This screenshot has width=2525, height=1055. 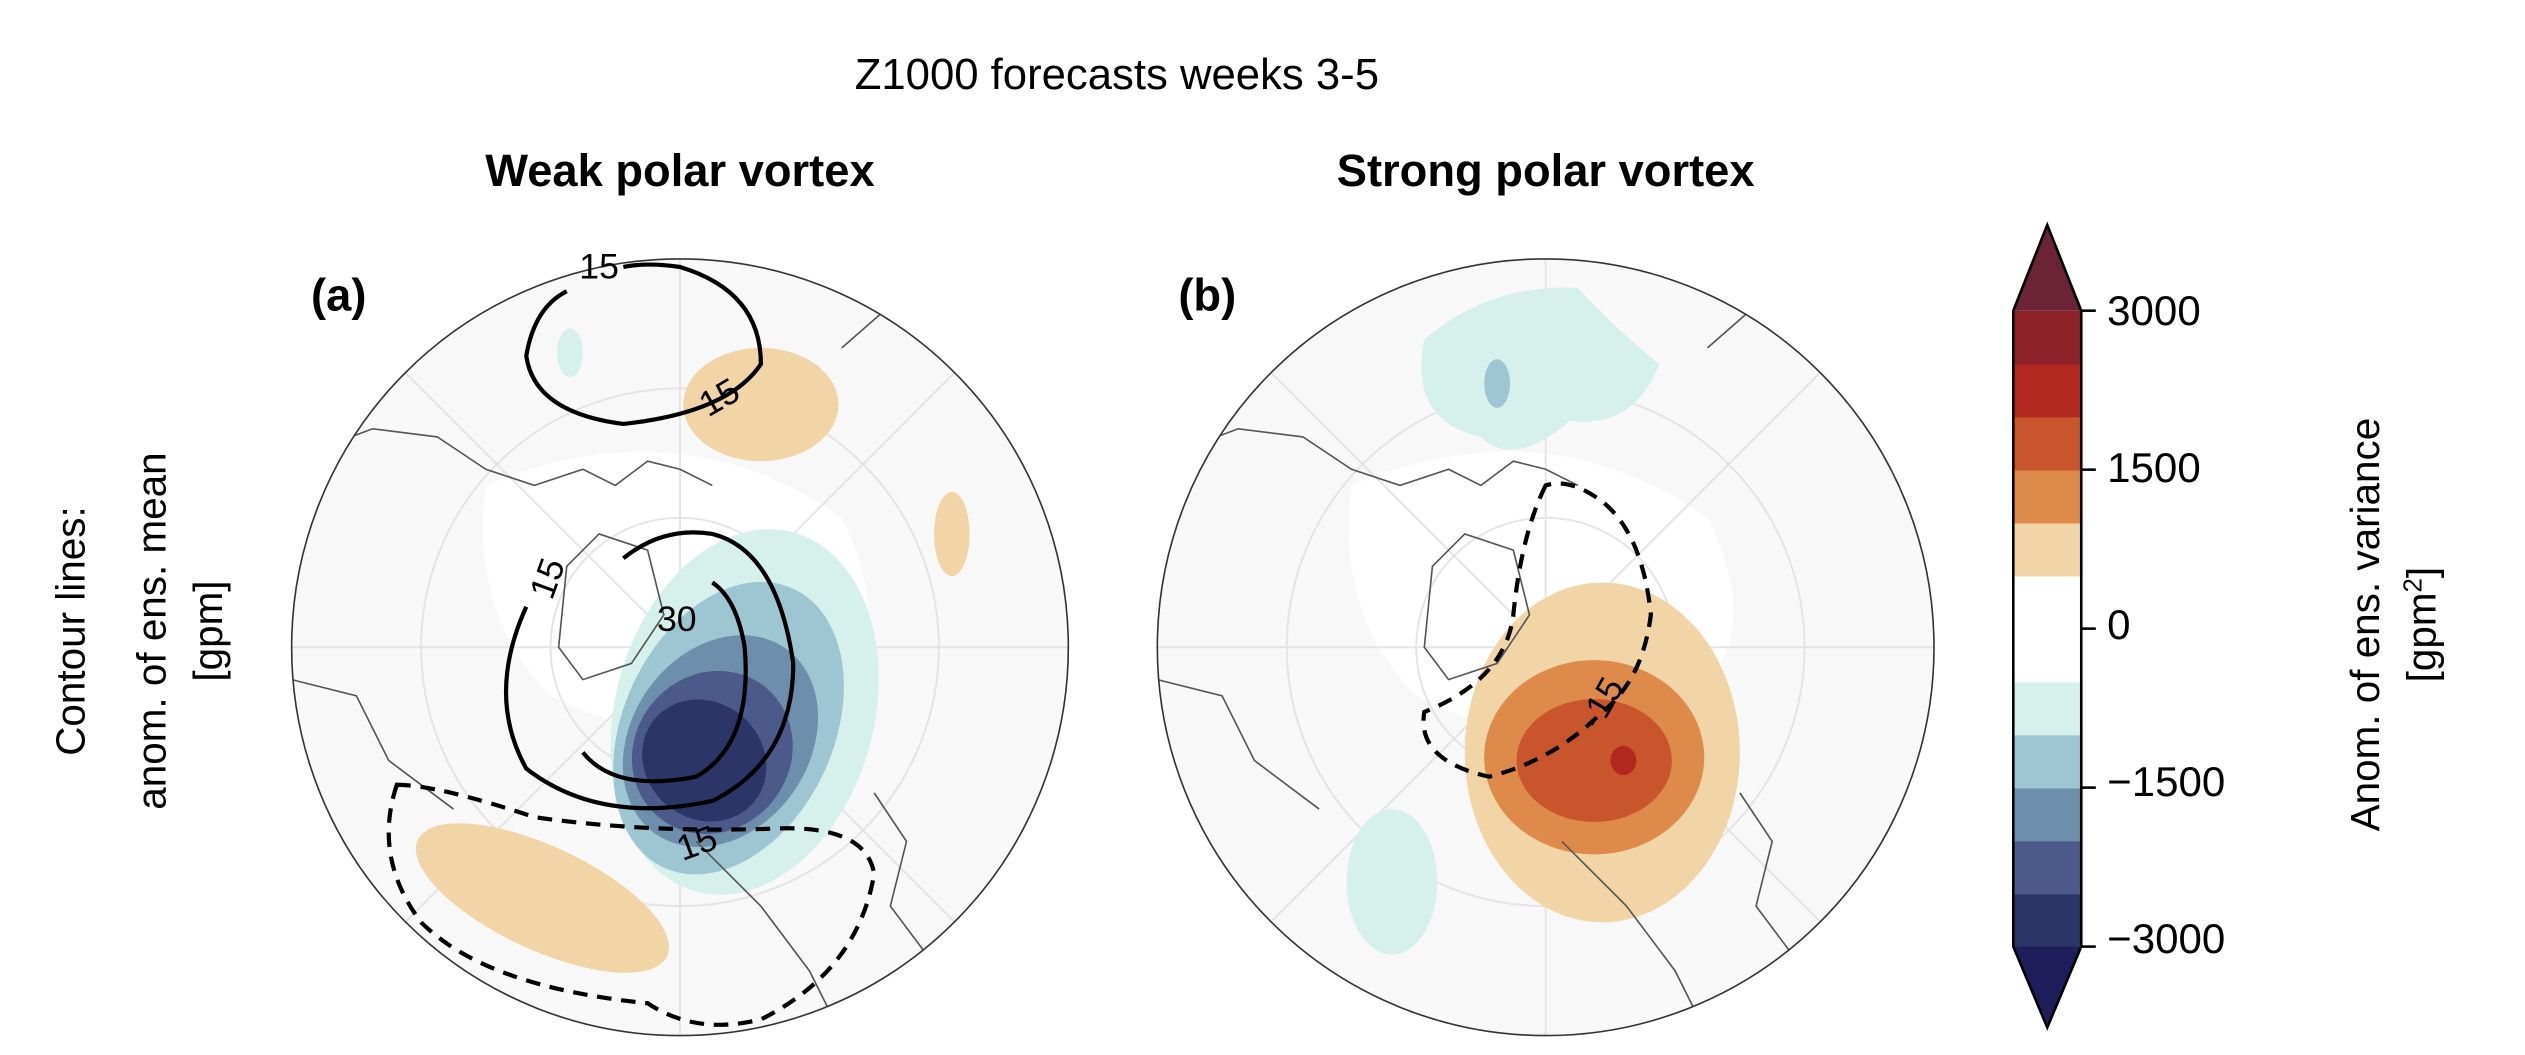 I want to click on panel-a-label: (a), so click(x=338, y=295).